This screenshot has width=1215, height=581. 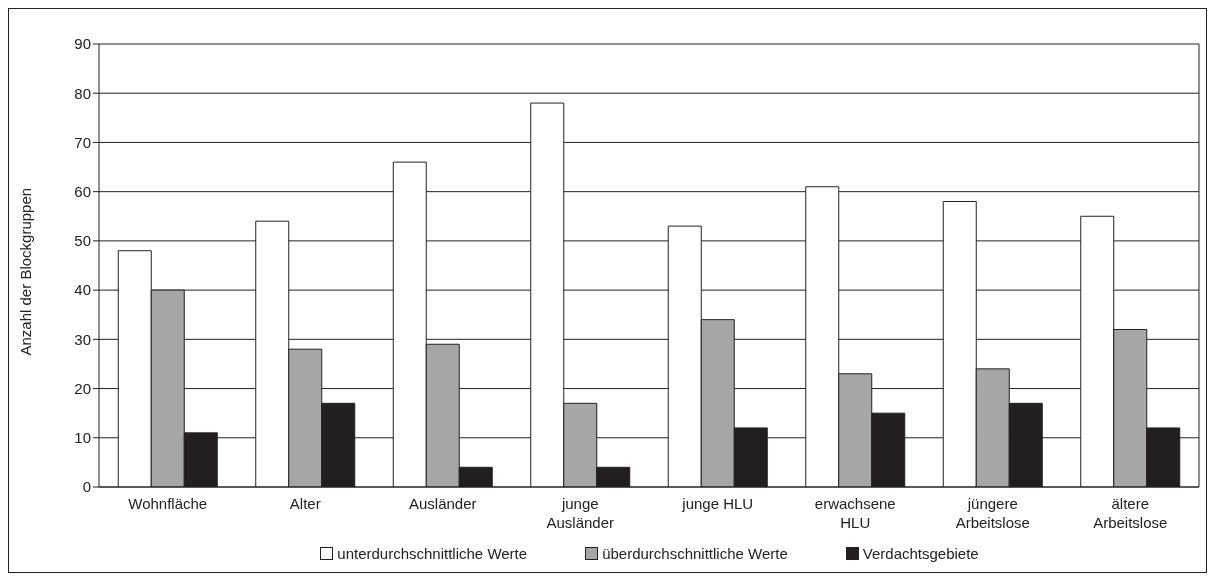 What do you see at coordinates (82, 438) in the screenshot?
I see `y-tick-label: 10` at bounding box center [82, 438].